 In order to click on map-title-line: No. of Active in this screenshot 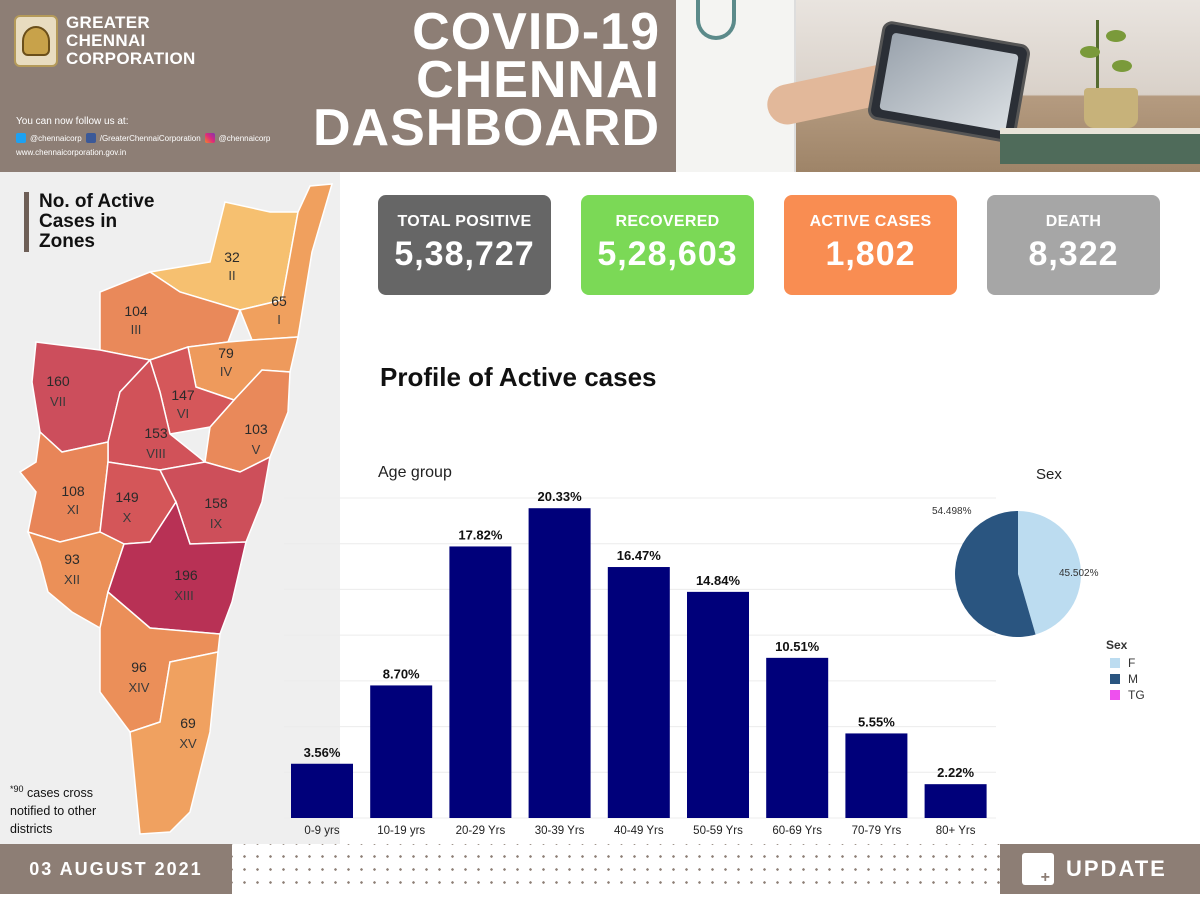, I will do `click(97, 201)`.